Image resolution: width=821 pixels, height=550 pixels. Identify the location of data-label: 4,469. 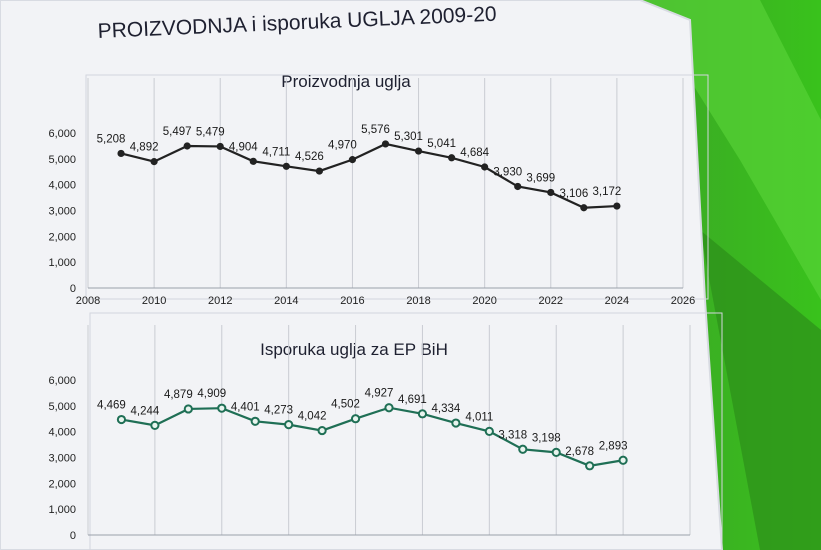
(111, 406).